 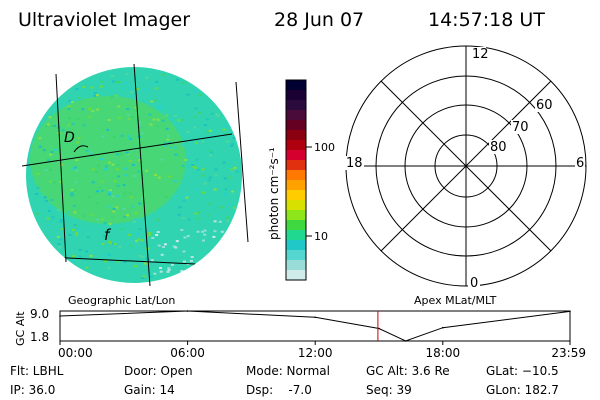 What do you see at coordinates (158, 371) in the screenshot?
I see `status-door: Door: Open` at bounding box center [158, 371].